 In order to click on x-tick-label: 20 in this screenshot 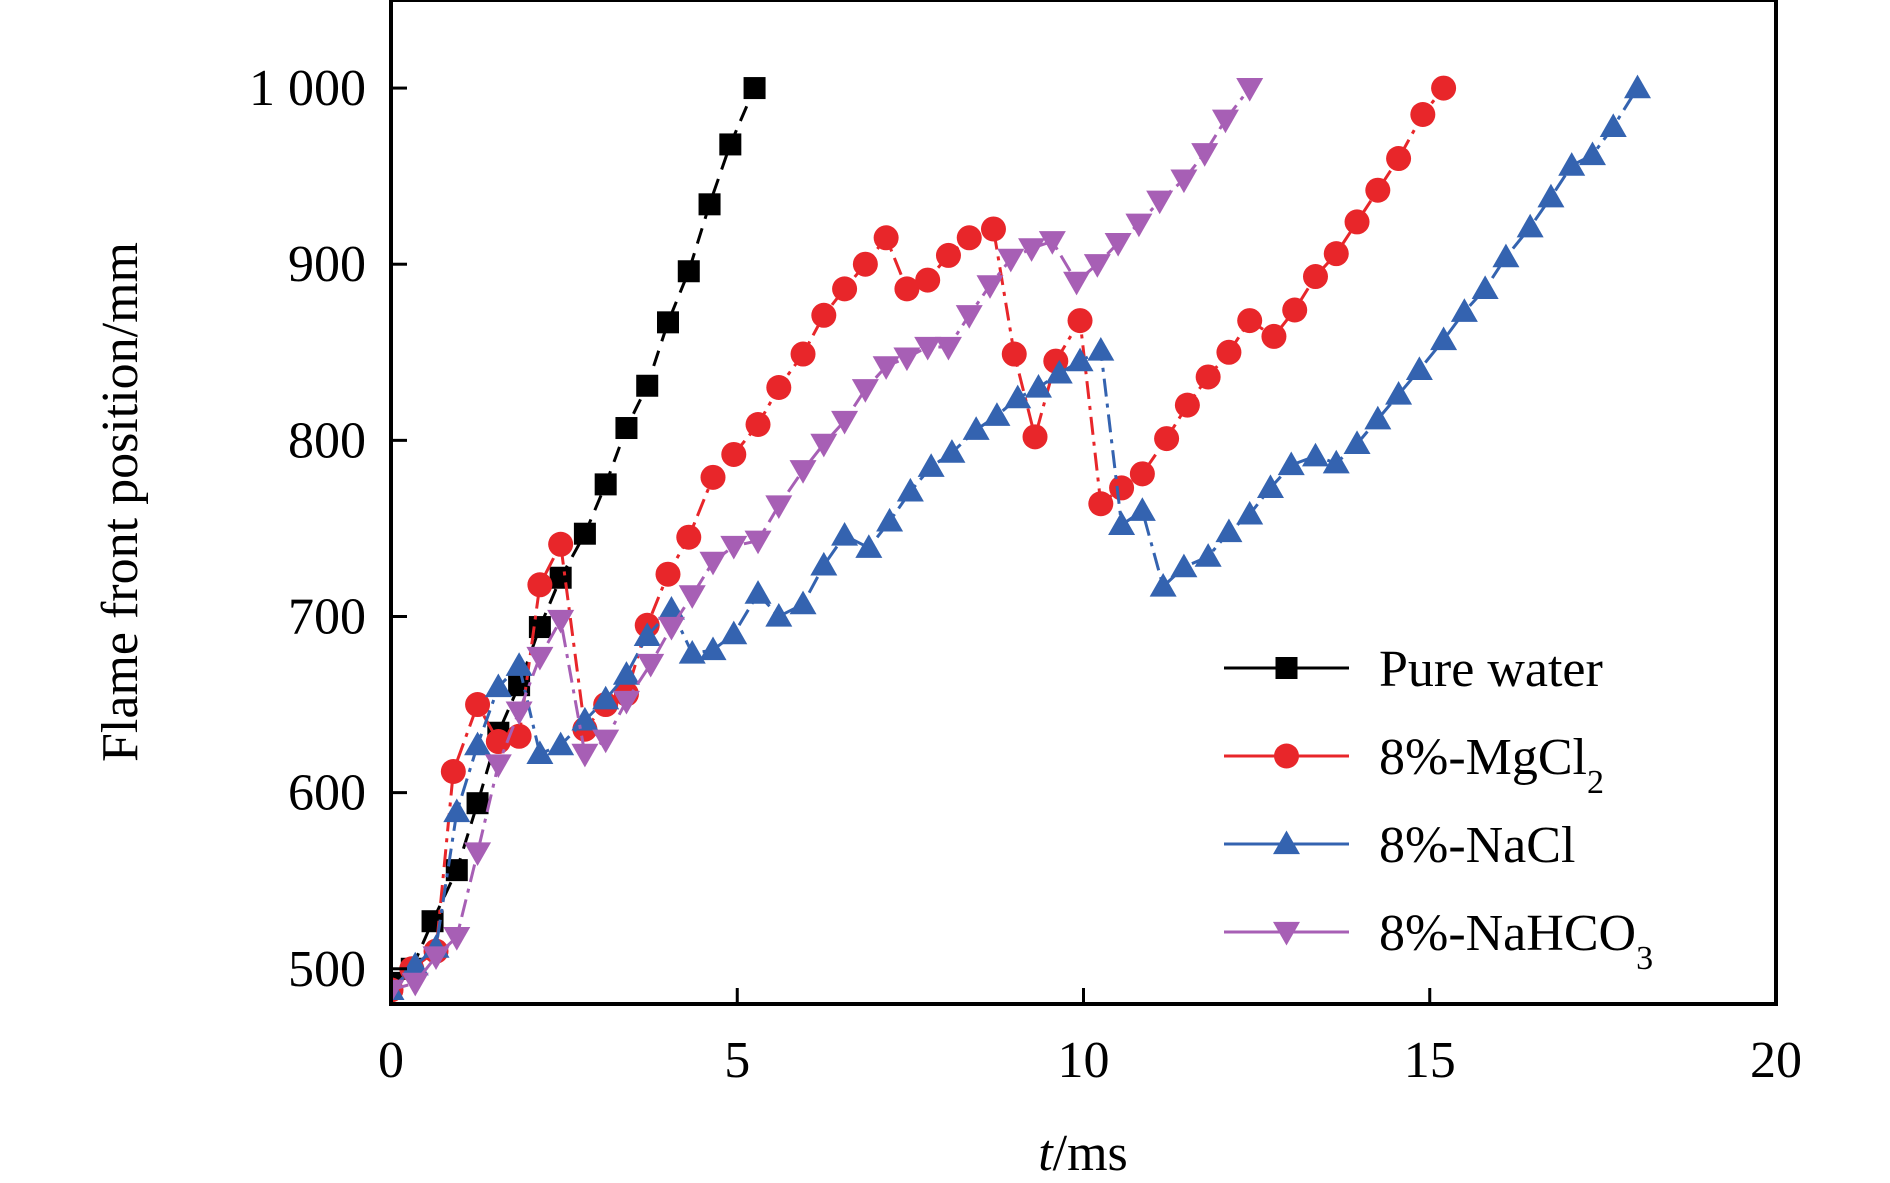, I will do `click(1776, 1060)`.